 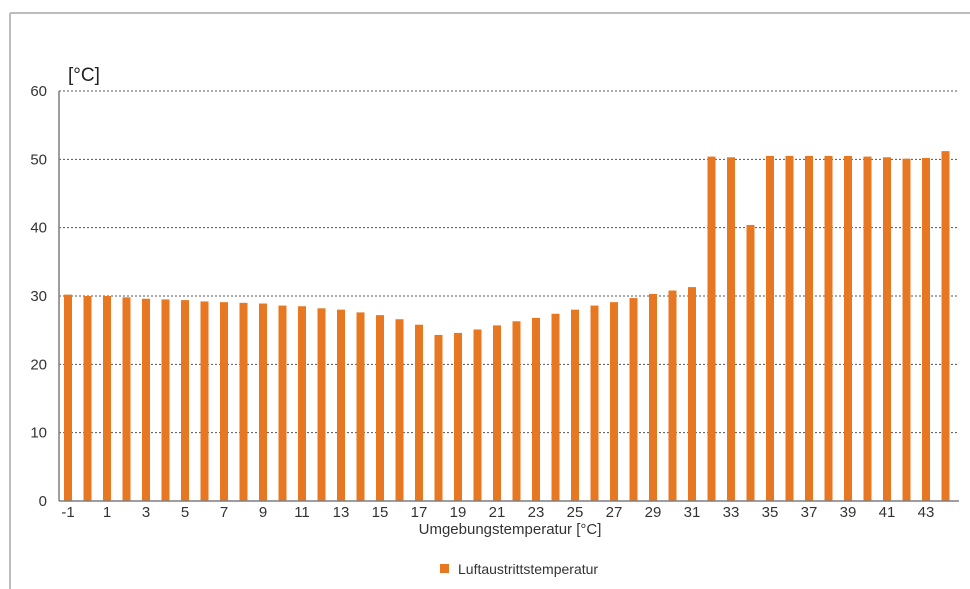 What do you see at coordinates (731, 512) in the screenshot?
I see `x-tick-label: 33` at bounding box center [731, 512].